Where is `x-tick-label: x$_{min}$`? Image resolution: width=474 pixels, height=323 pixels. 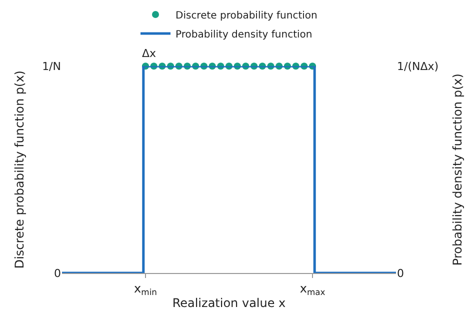
x-tick-label: x$_{min}$ is located at coordinates (145, 289).